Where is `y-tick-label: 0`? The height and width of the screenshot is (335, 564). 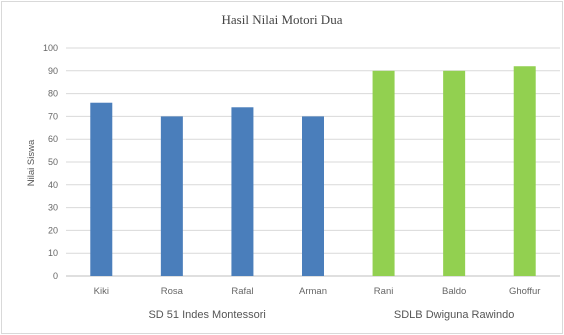
y-tick-label: 0 is located at coordinates (55, 276).